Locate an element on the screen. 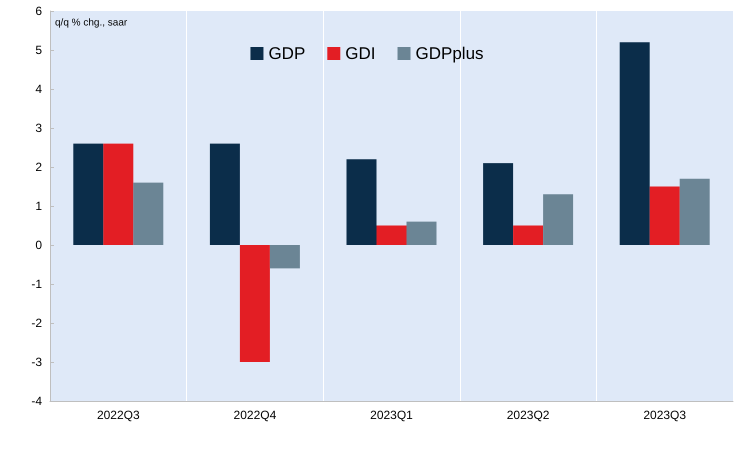  legend-label: GDP is located at coordinates (287, 53).